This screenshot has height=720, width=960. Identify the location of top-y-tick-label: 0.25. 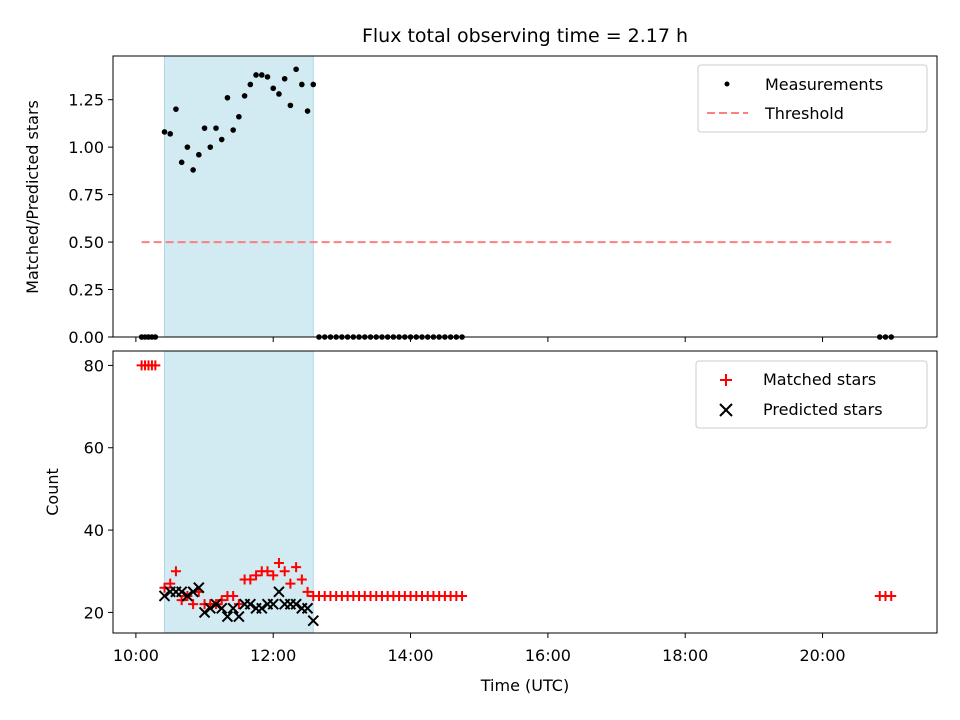
(86, 290).